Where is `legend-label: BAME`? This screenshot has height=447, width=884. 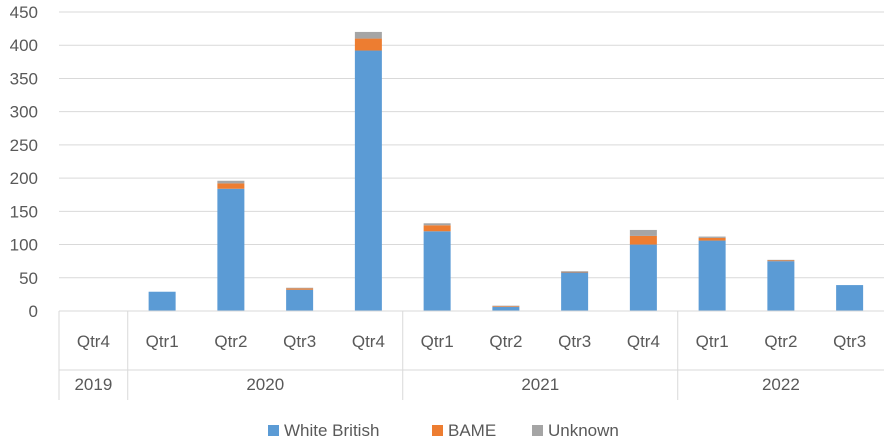 legend-label: BAME is located at coordinates (472, 430).